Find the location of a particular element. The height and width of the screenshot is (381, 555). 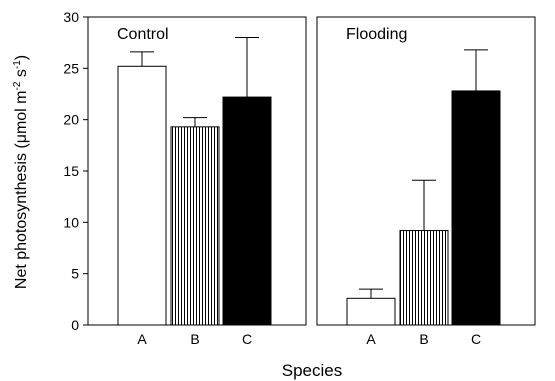

x-tick-label-flooding-C: C is located at coordinates (476, 339).